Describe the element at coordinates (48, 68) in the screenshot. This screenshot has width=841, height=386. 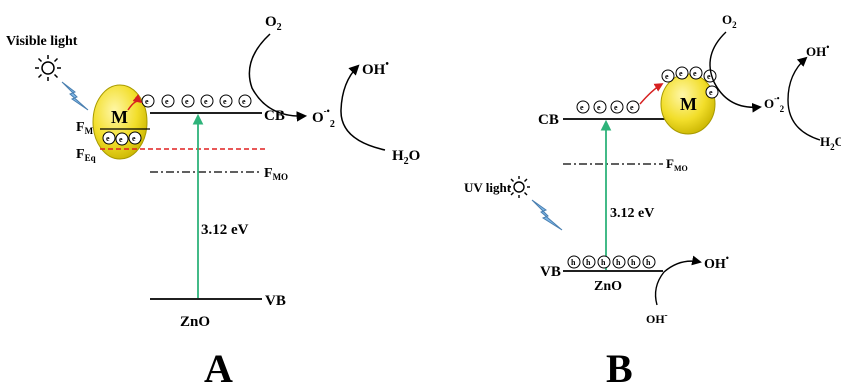
I see `sun-icon` at that location.